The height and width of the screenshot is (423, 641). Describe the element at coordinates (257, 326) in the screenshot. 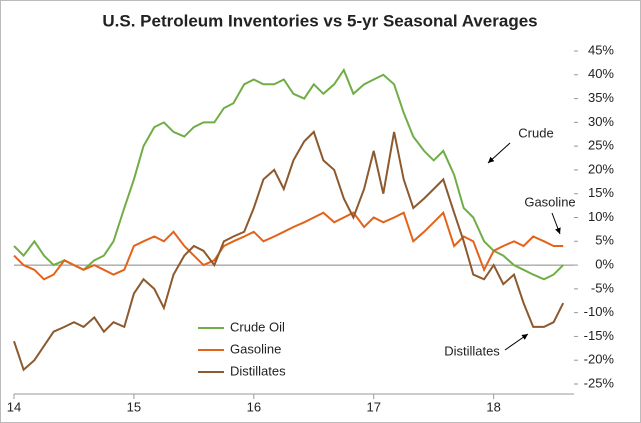

I see `legend-label: Crude Oil` at that location.